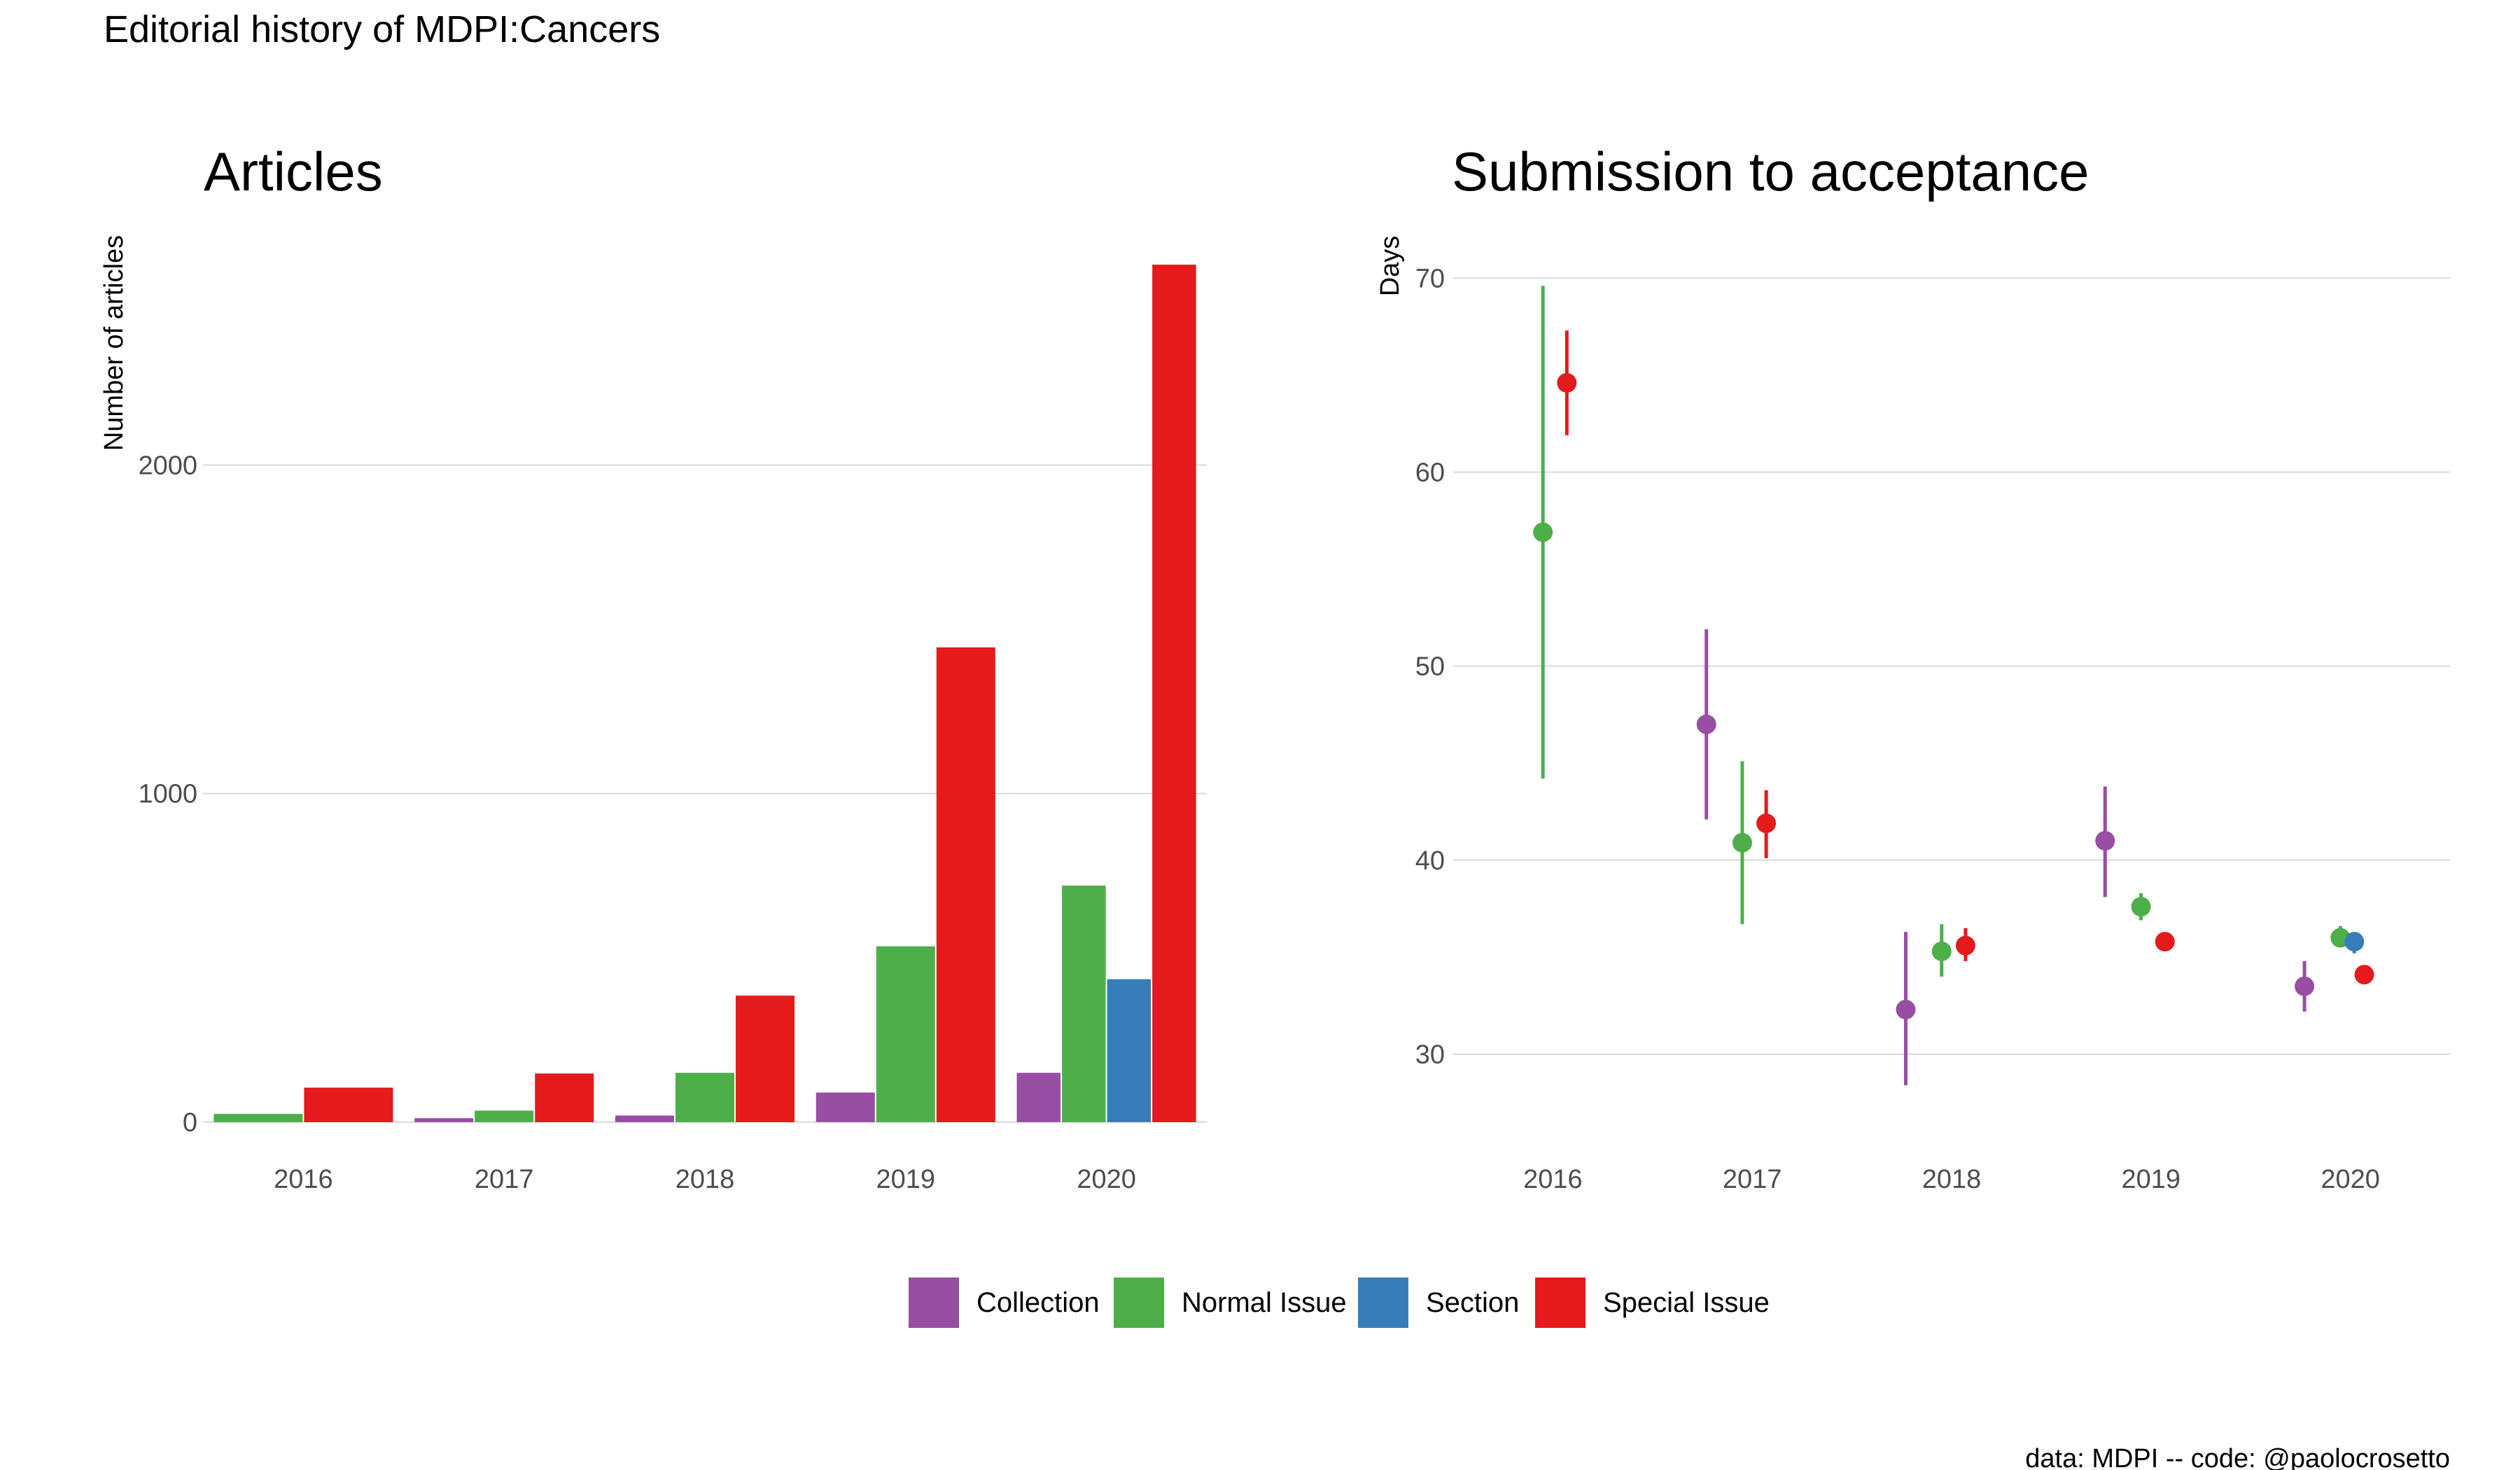 This screenshot has width=2520, height=1470. I want to click on bar-normal-issue-2016, so click(258, 1118).